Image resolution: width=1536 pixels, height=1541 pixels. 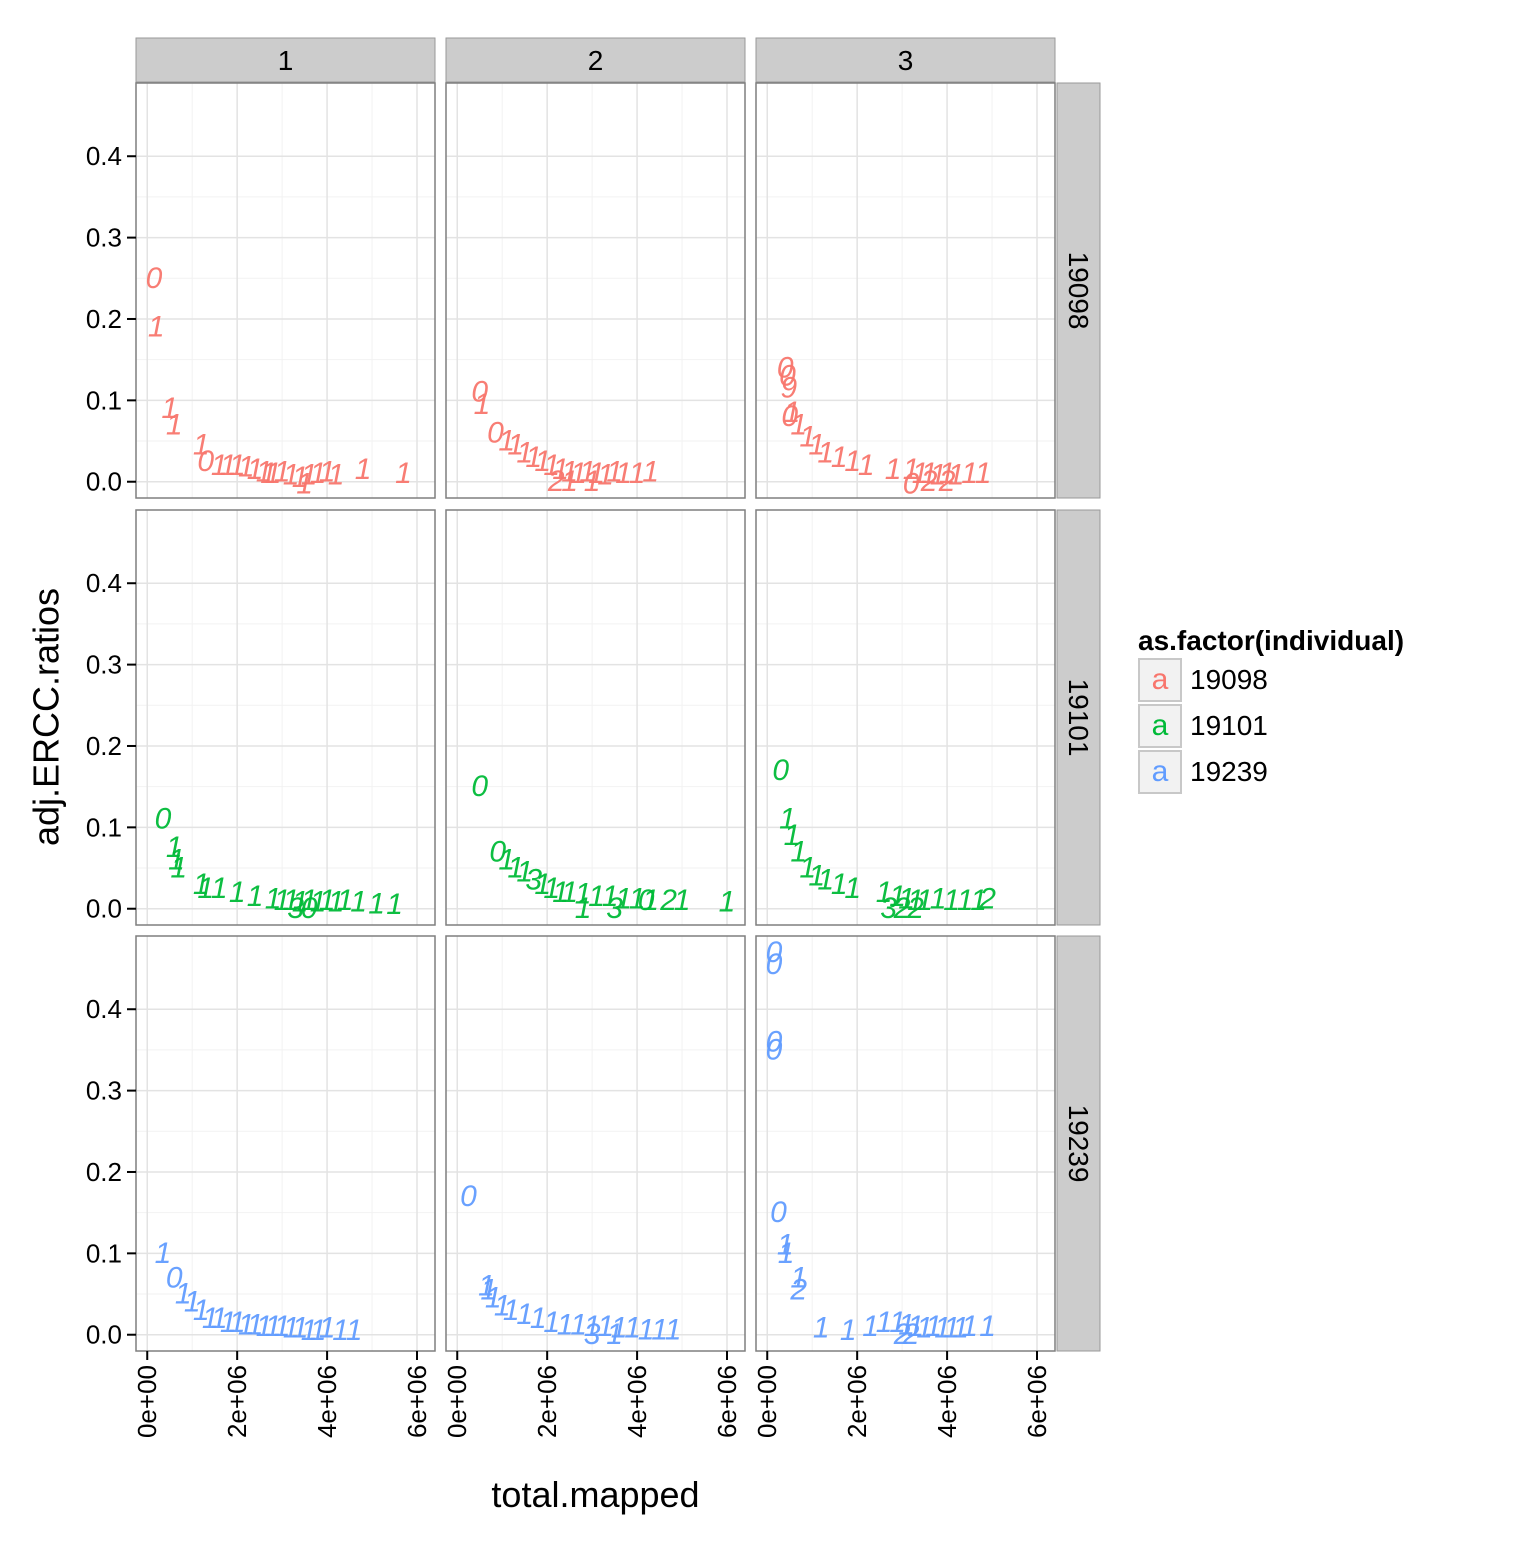 What do you see at coordinates (104, 583) in the screenshot?
I see `y-tick-label: 0.4` at bounding box center [104, 583].